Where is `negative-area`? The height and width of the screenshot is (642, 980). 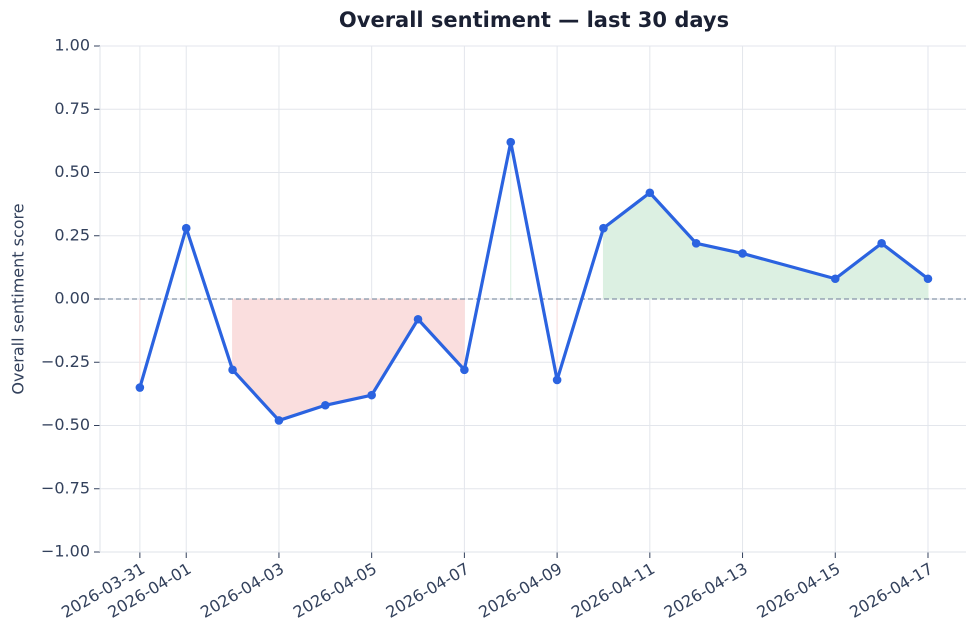
negative-area is located at coordinates (348, 360).